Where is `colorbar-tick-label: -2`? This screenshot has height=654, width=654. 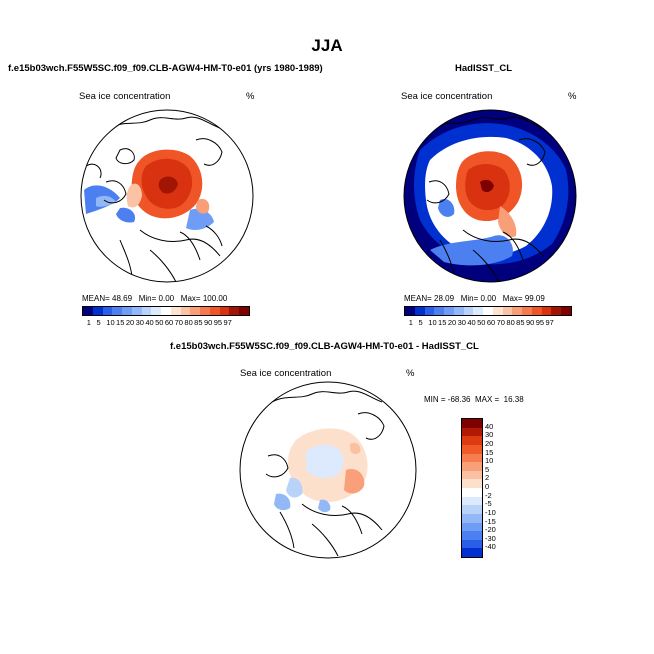 colorbar-tick-label: -2 is located at coordinates (488, 495).